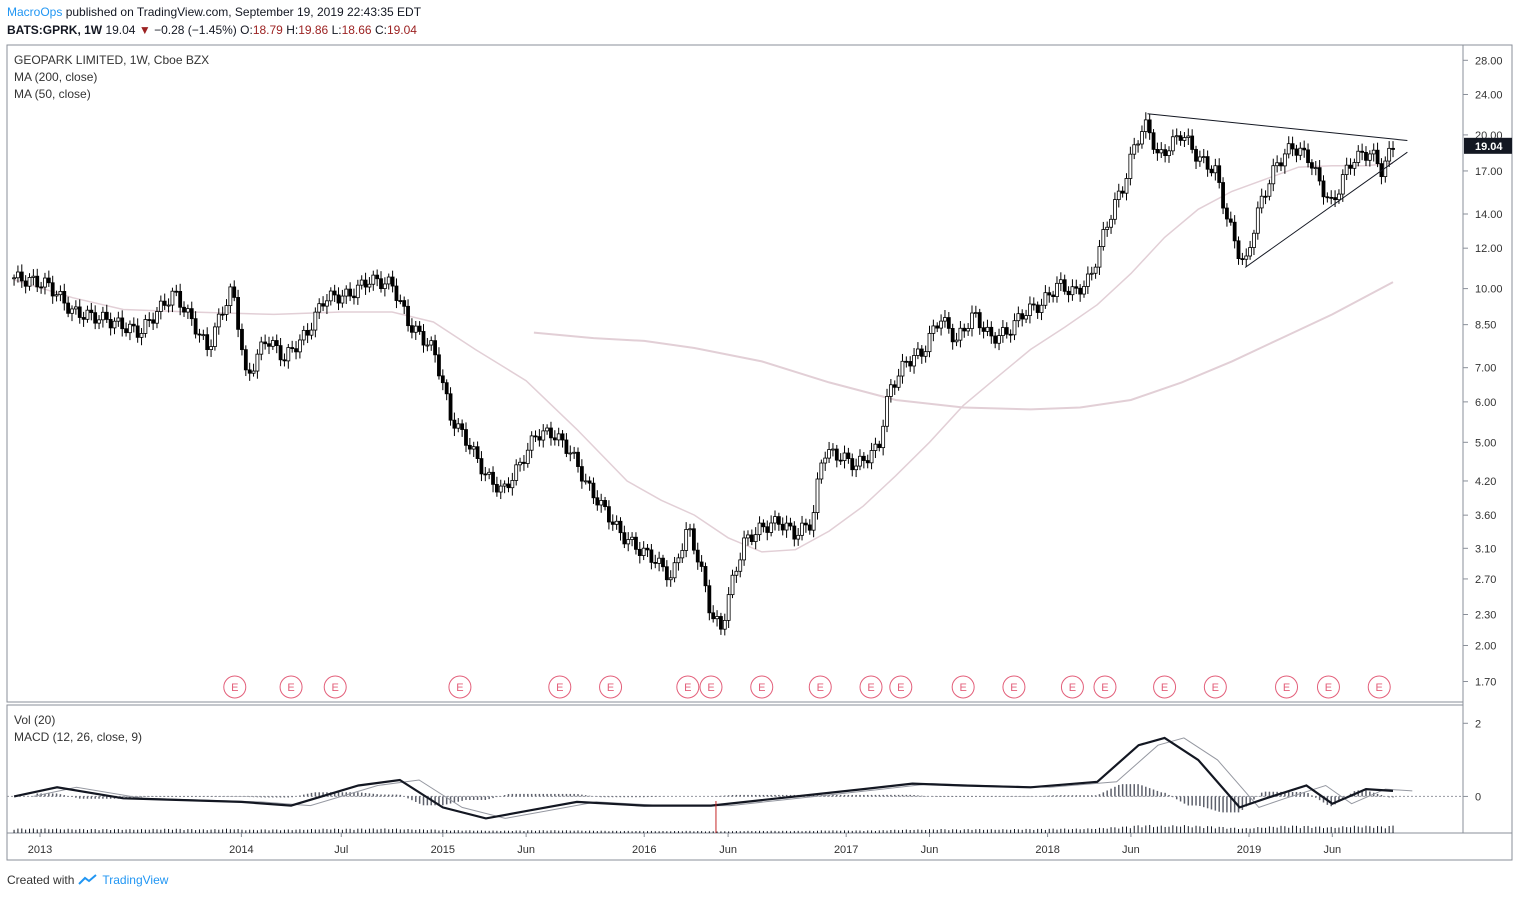 The width and height of the screenshot is (1519, 898). I want to click on ma200-legend: MA (200, close), so click(56, 77).